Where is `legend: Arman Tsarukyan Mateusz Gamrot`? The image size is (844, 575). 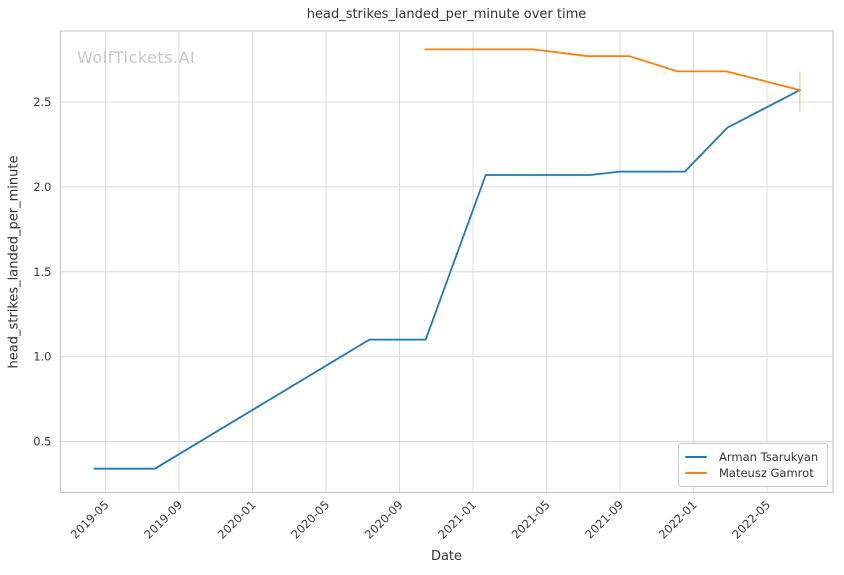 legend: Arman Tsarukyan Mateusz Gamrot is located at coordinates (753, 465).